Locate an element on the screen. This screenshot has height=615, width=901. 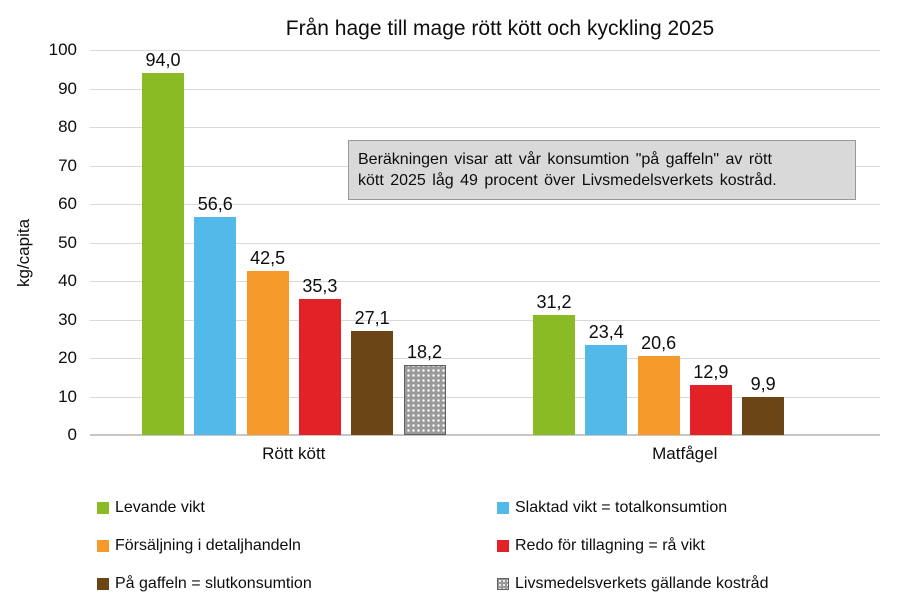
category-label-matfagel: Matfågel is located at coordinates (685, 453).